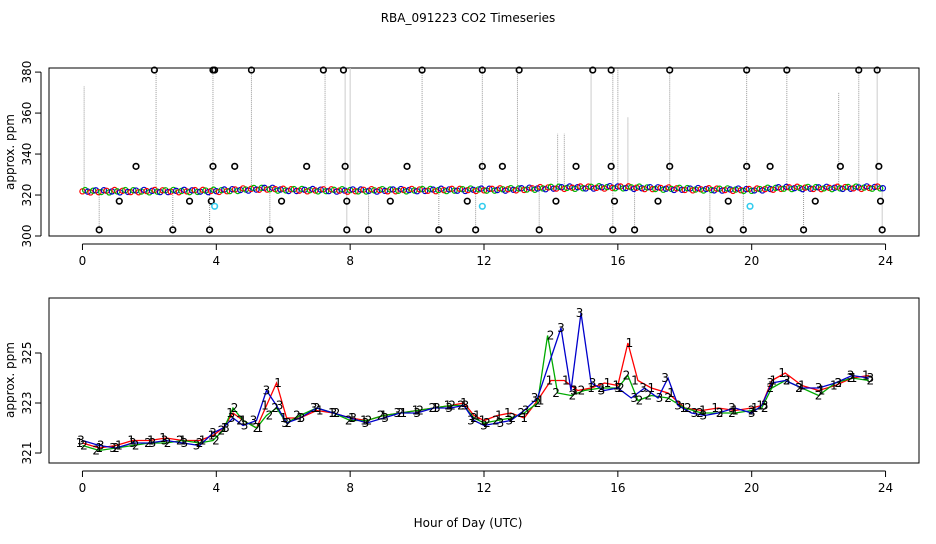  Describe the element at coordinates (31, 403) in the screenshot. I see `bottom-y-axis: 321 323 325` at that location.